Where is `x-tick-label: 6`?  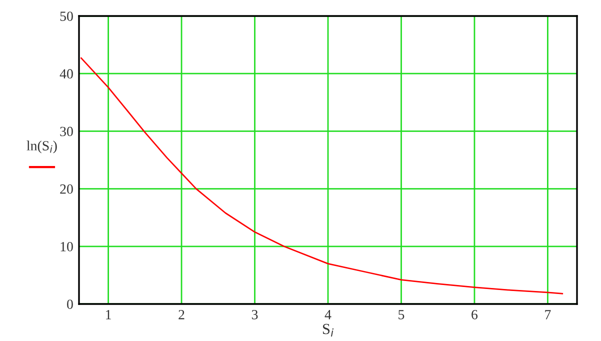 x-tick-label: 6 is located at coordinates (475, 315).